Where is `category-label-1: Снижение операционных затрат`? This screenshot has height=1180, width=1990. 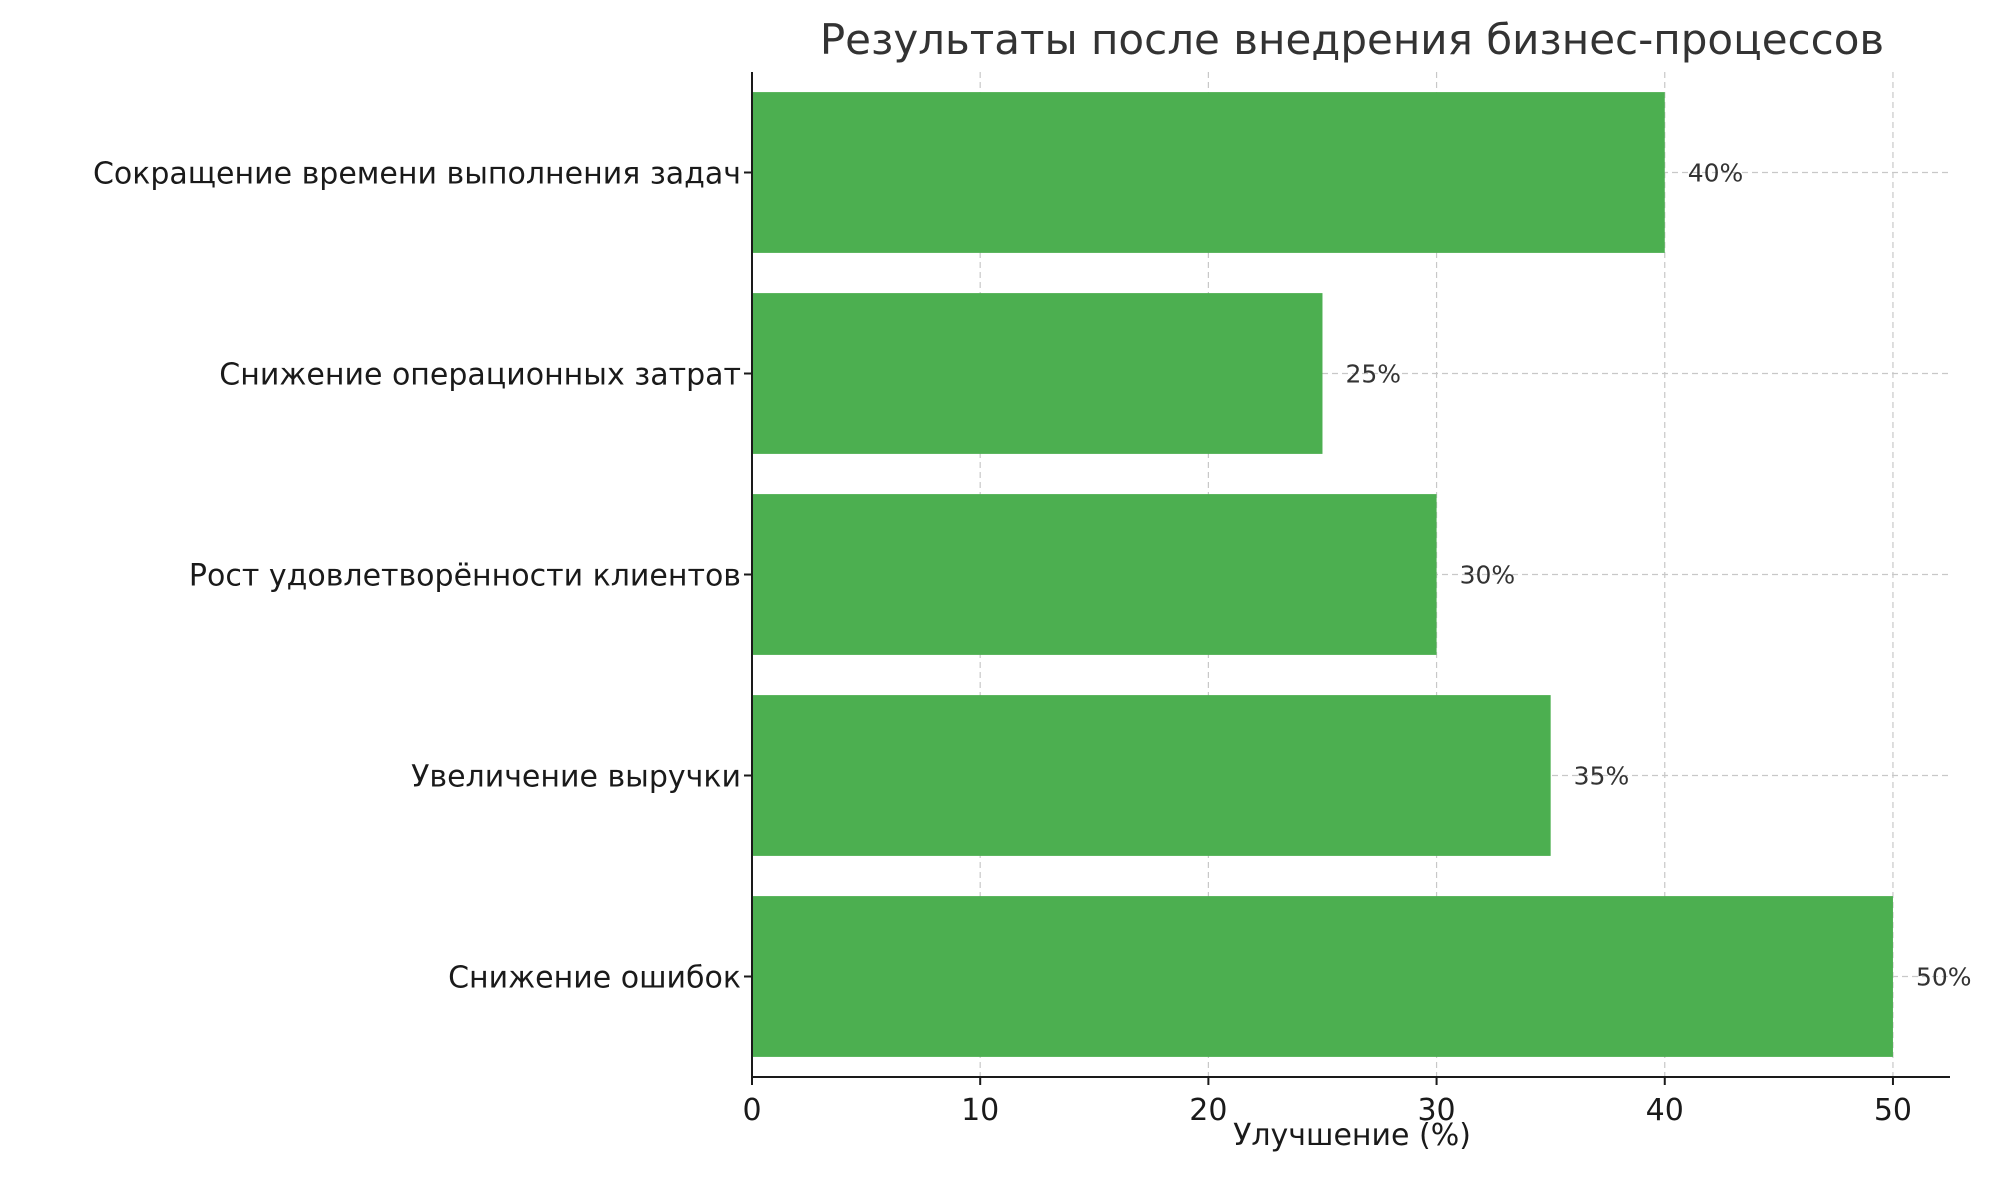
category-label-1: Снижение операционных затрат is located at coordinates (480, 375).